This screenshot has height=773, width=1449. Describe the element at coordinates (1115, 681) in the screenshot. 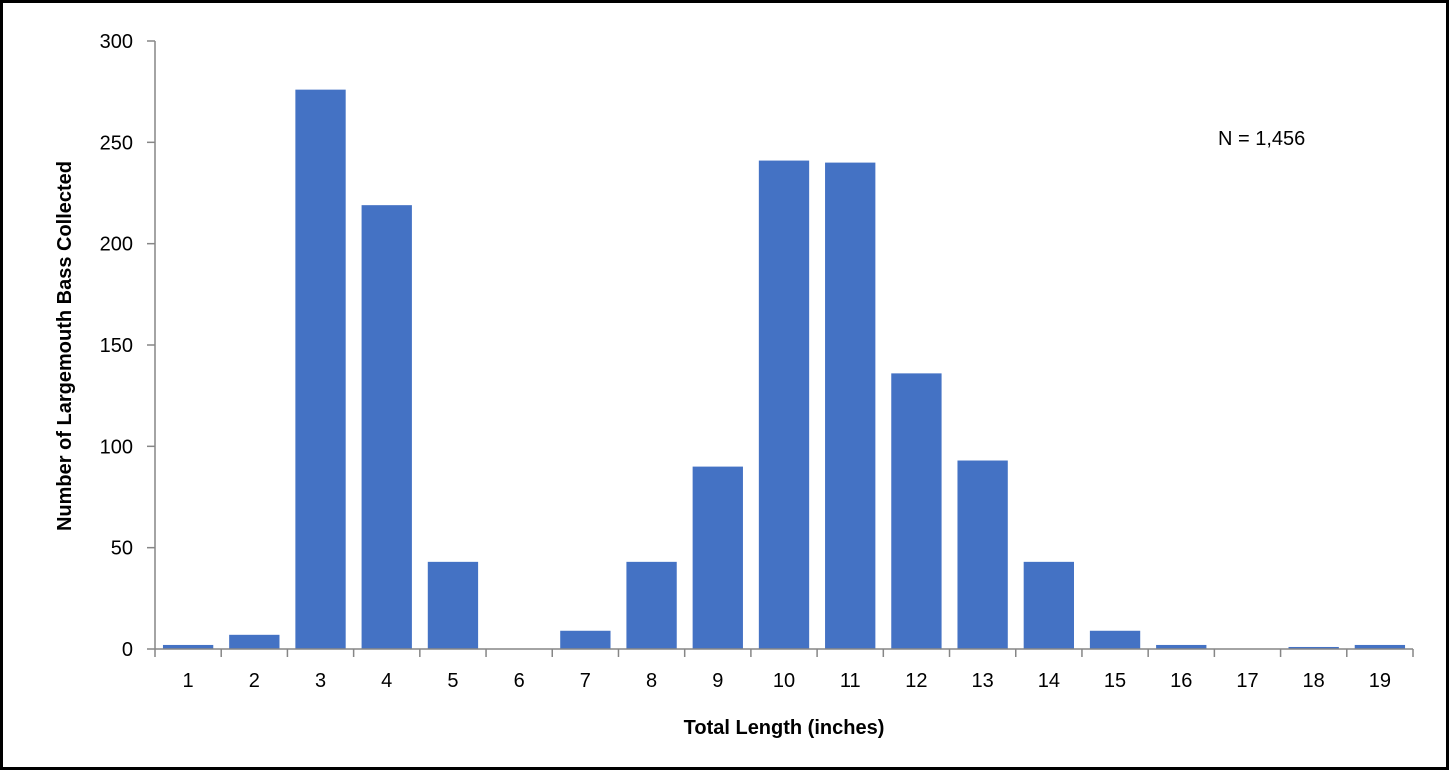

I see `x-tick-label: 15` at that location.